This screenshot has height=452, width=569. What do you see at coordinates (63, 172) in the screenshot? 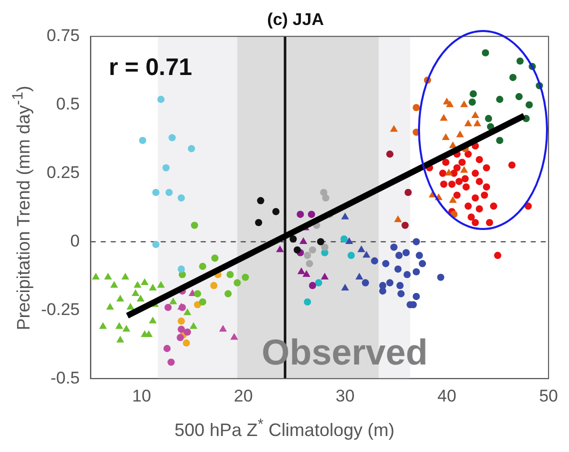
I see `y-tick-label: 0.25` at bounding box center [63, 172].